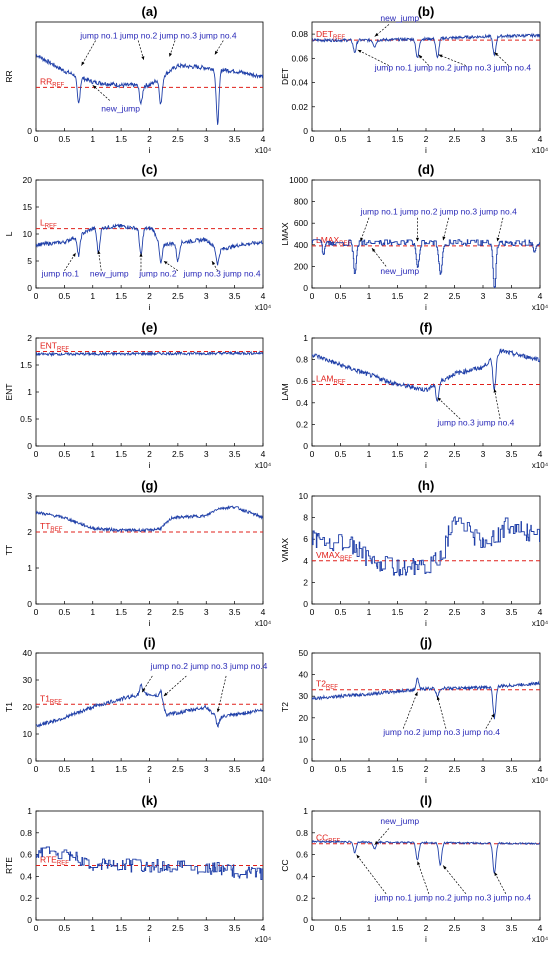  Describe the element at coordinates (302, 403) in the screenshot. I see `y-tick-label: 0.4` at that location.